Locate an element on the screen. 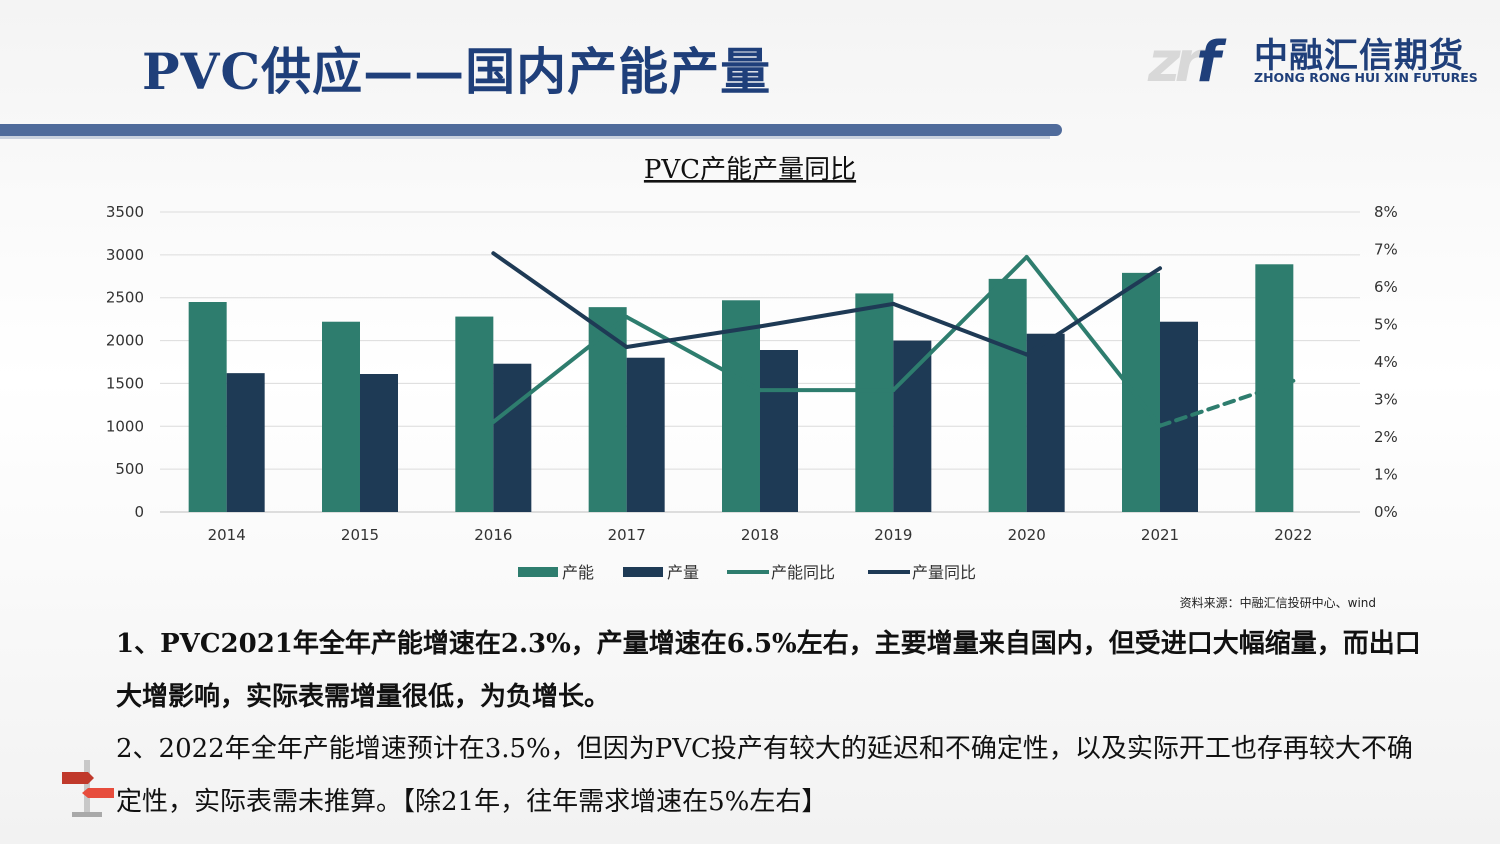 This screenshot has height=844, width=1500. legend-label: 产能 is located at coordinates (578, 572).